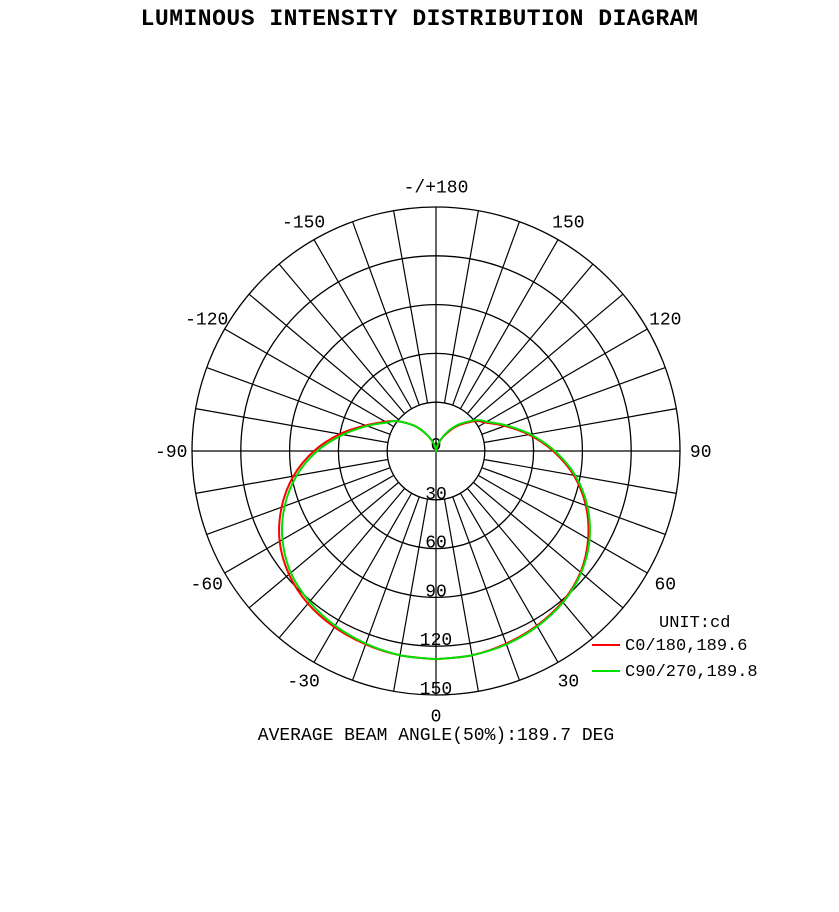 This screenshot has width=839, height=912. I want to click on angle-label: -90, so click(171, 453).